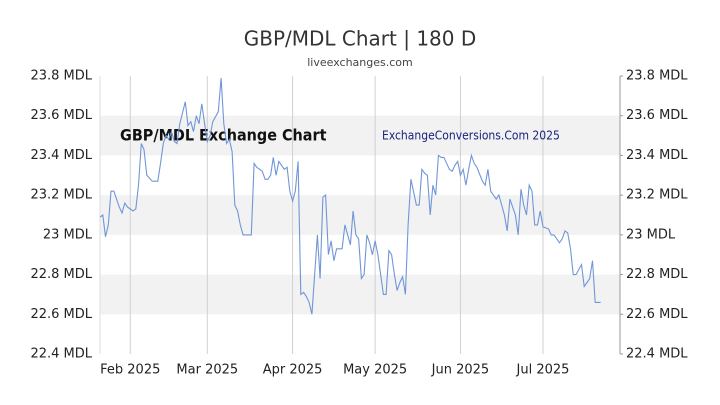 The width and height of the screenshot is (720, 405). Describe the element at coordinates (293, 370) in the screenshot. I see `x-tick-label: Apr 2025` at that location.